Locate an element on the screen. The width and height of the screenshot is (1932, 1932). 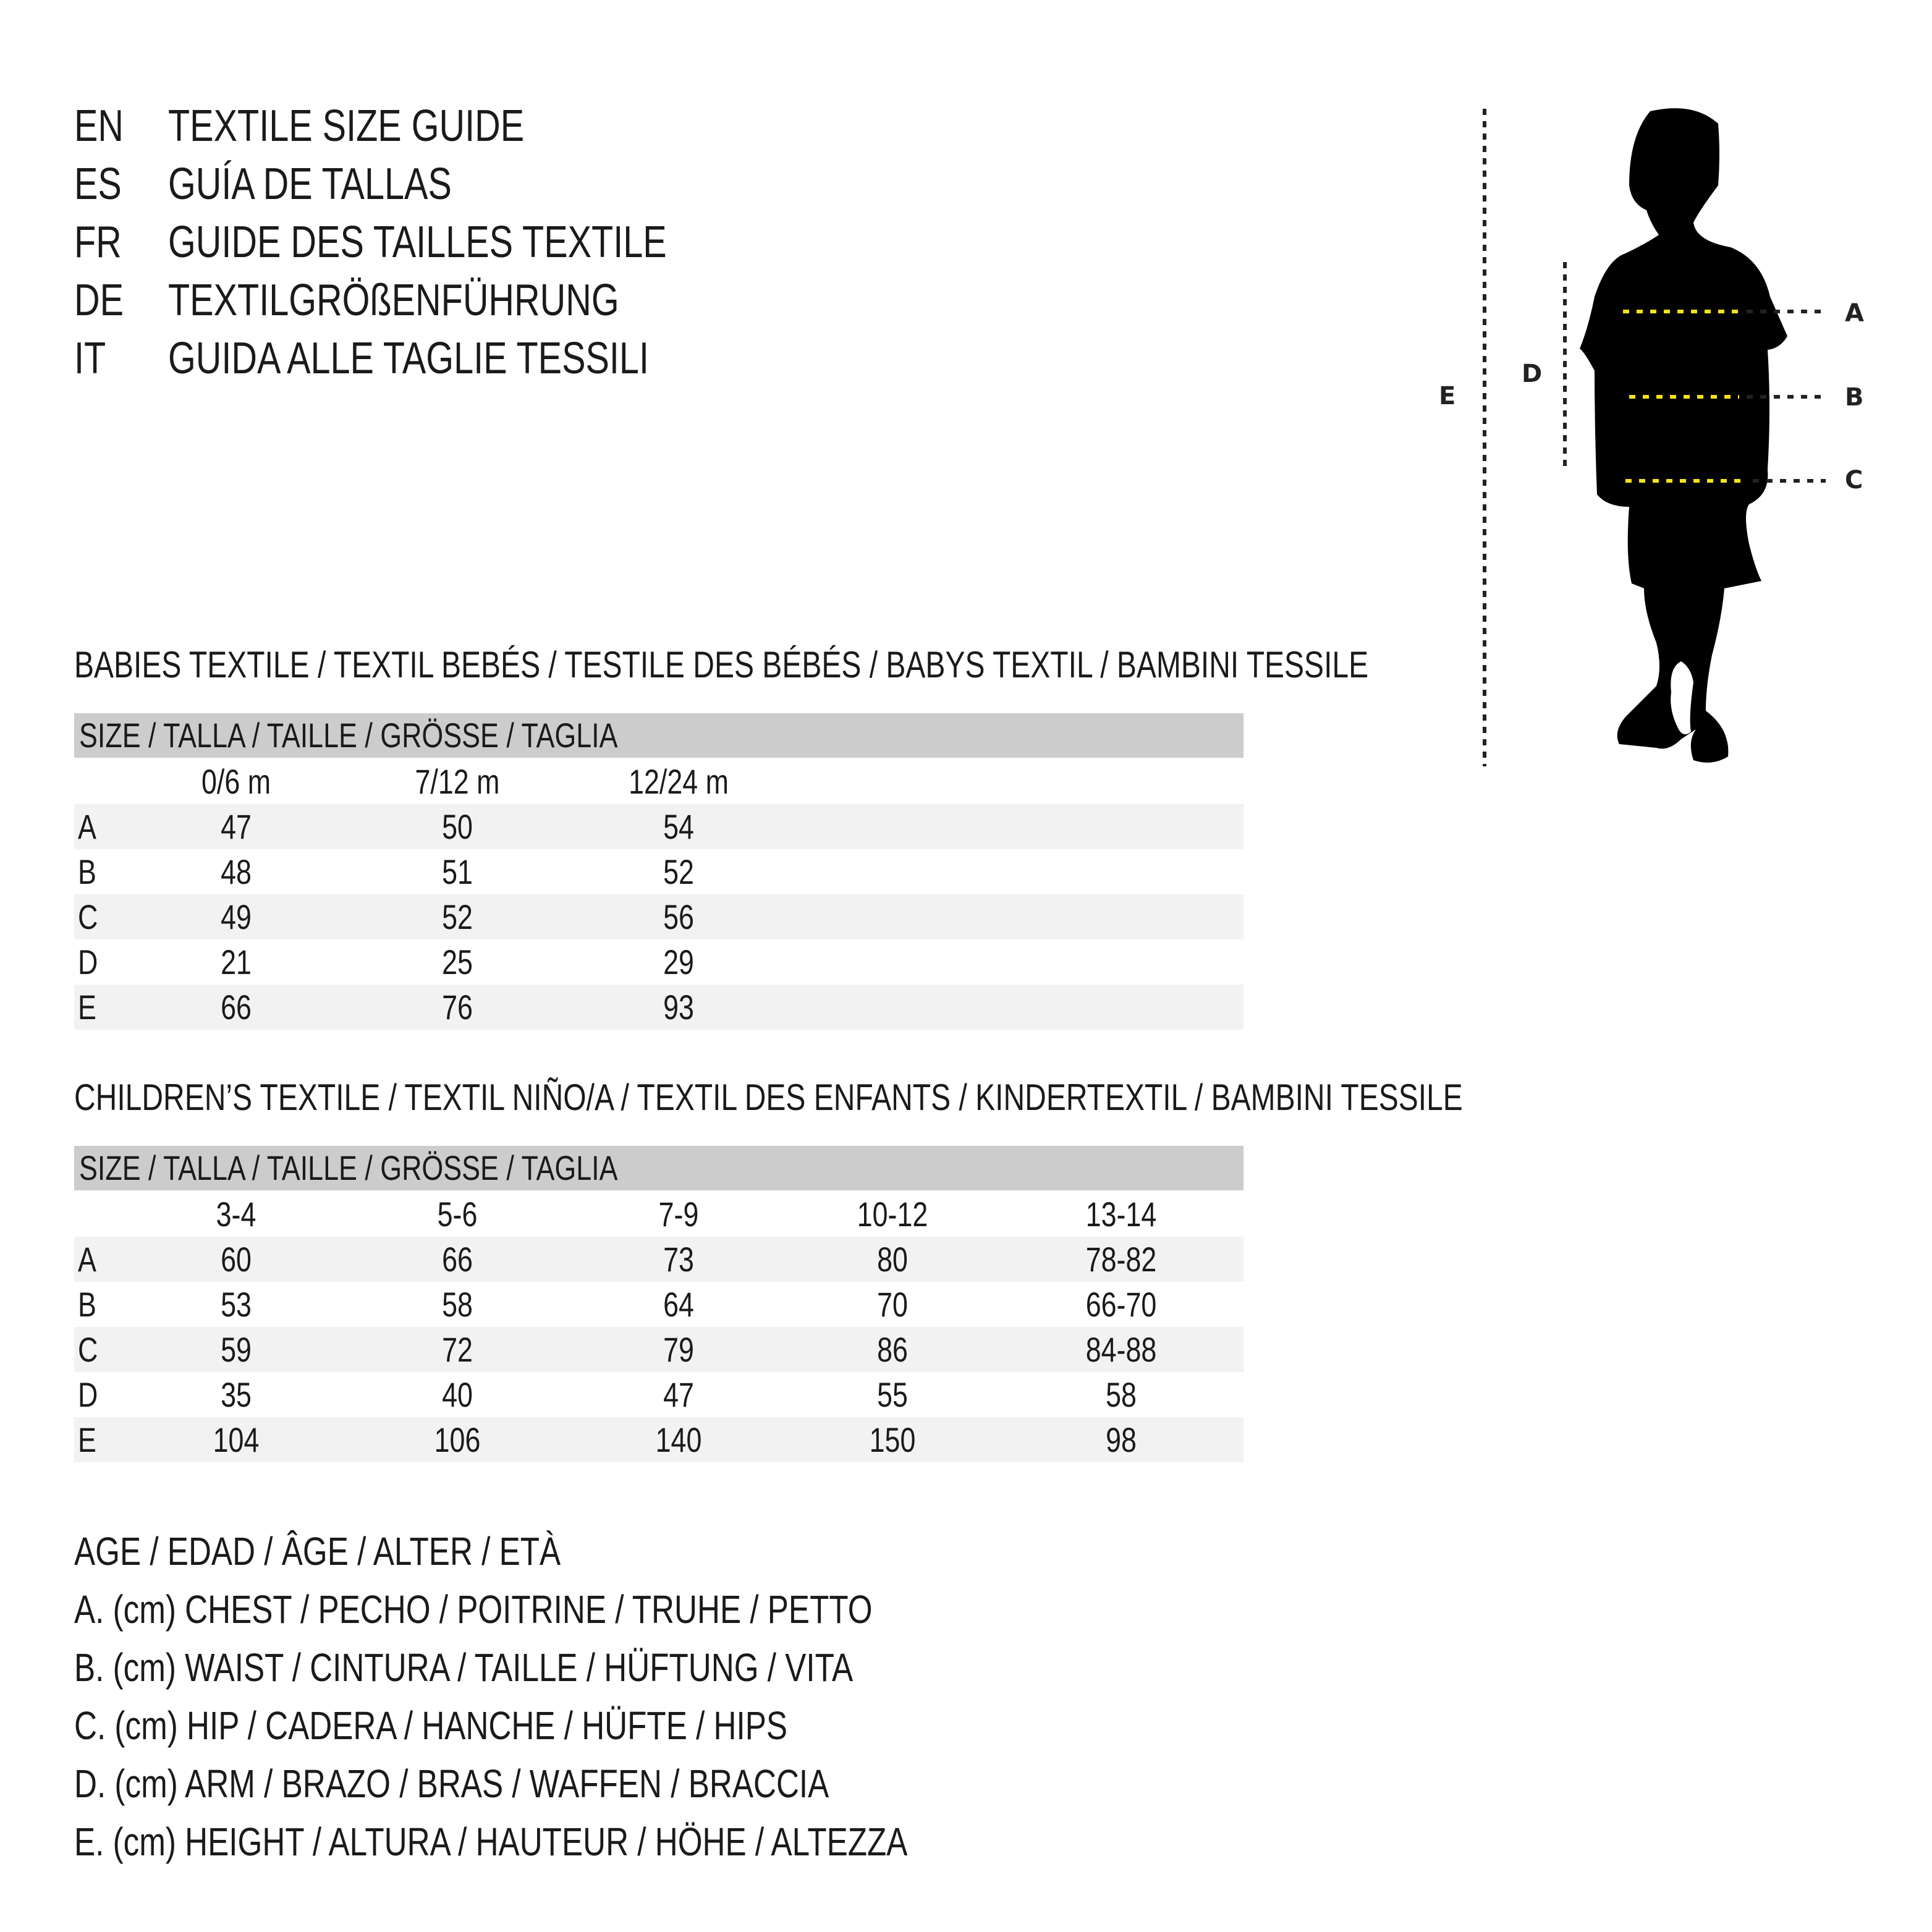
table-cell: 78-82 is located at coordinates (1121, 1259).